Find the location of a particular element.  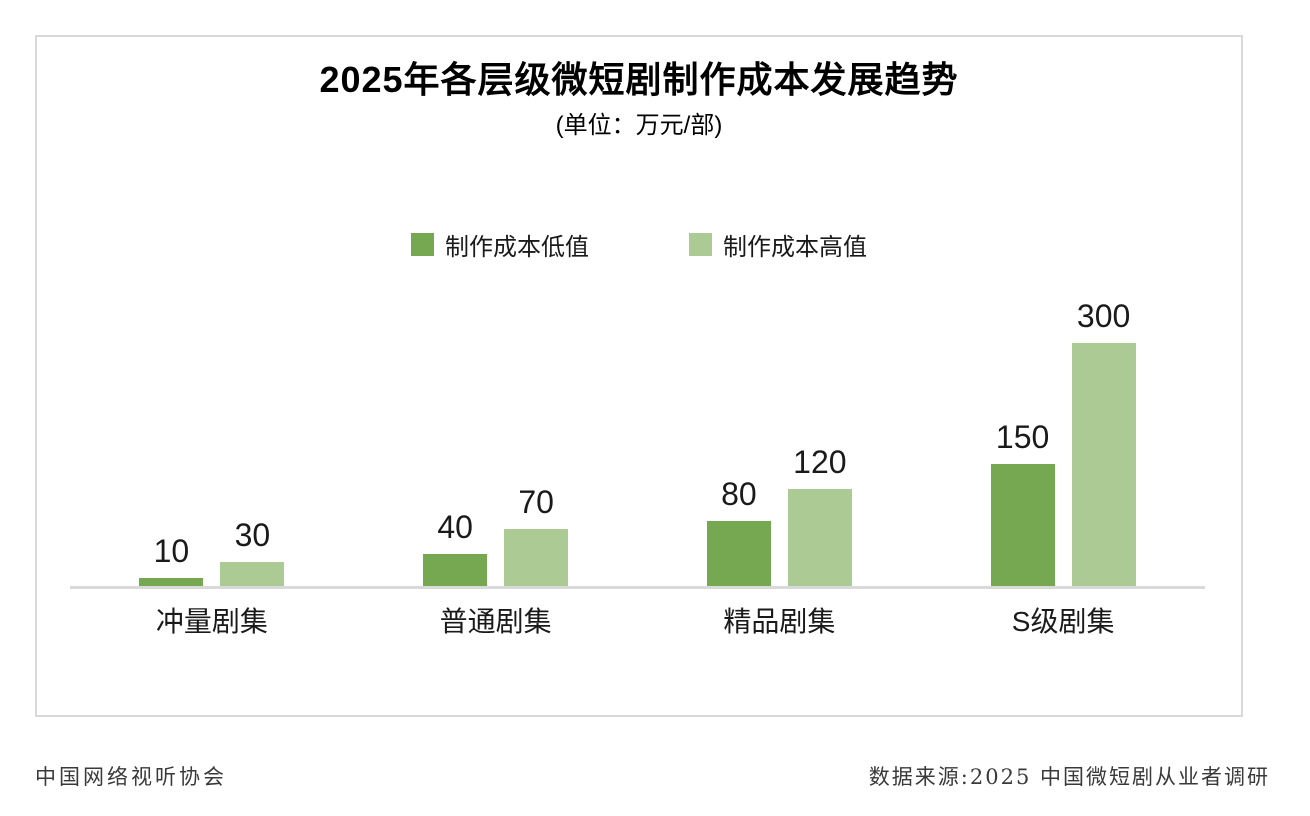

legend-label-high: 制作成本高值 is located at coordinates (795, 247).